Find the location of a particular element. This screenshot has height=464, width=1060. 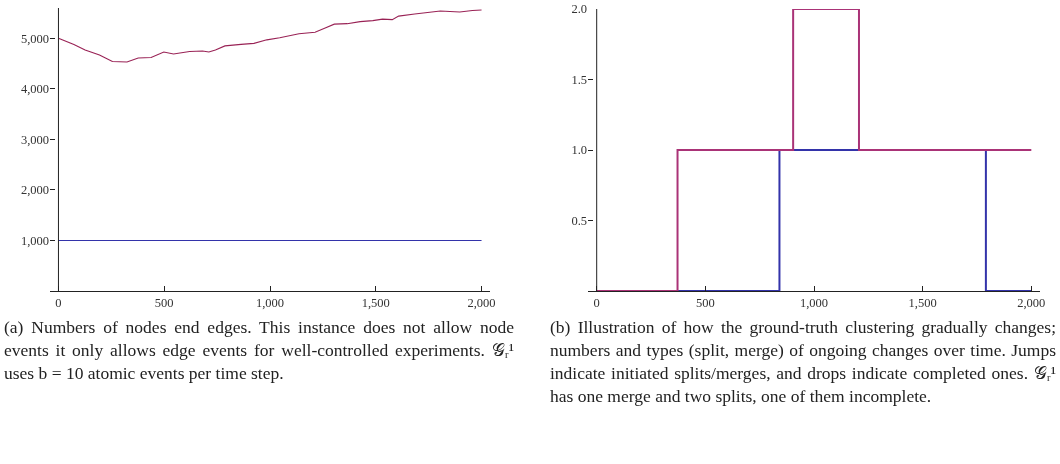

y-tick-label: 3,000 is located at coordinates (34, 139).